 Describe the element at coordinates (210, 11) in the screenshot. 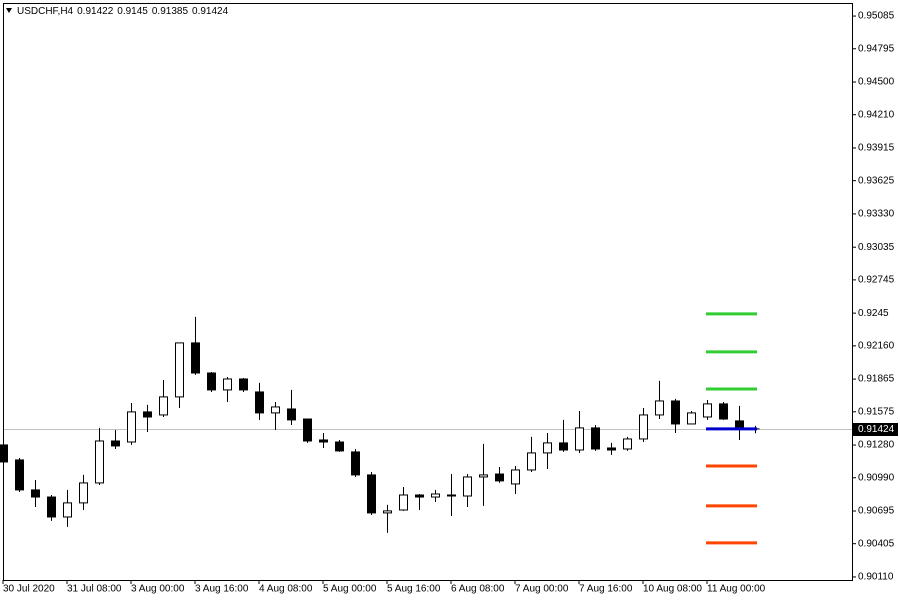

I see `close-value: 0.91424` at that location.